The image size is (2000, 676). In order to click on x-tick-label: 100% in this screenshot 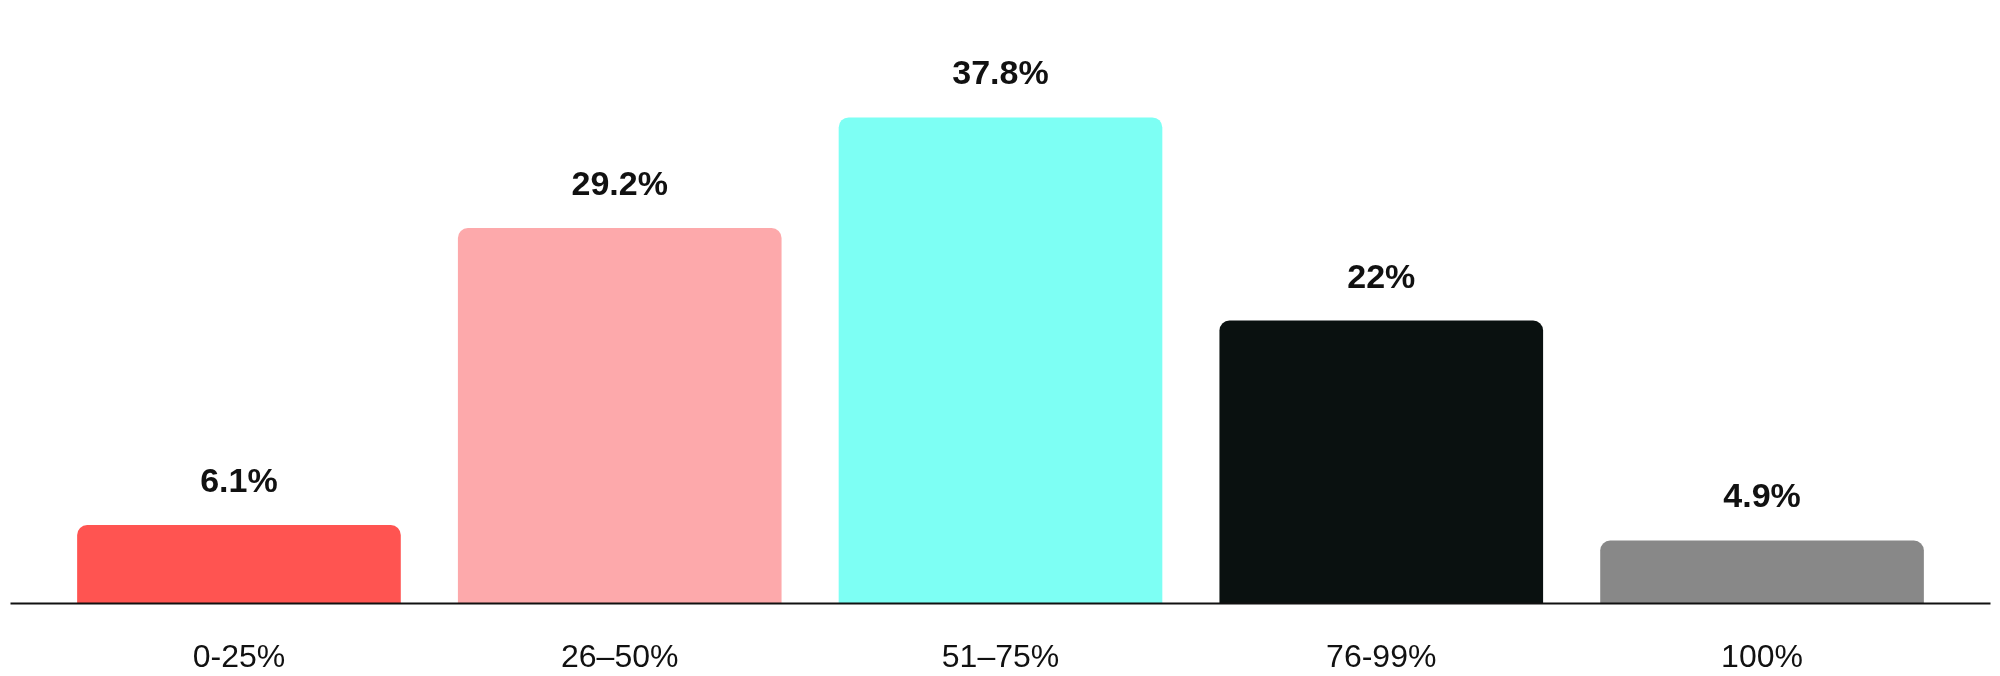, I will do `click(1762, 655)`.